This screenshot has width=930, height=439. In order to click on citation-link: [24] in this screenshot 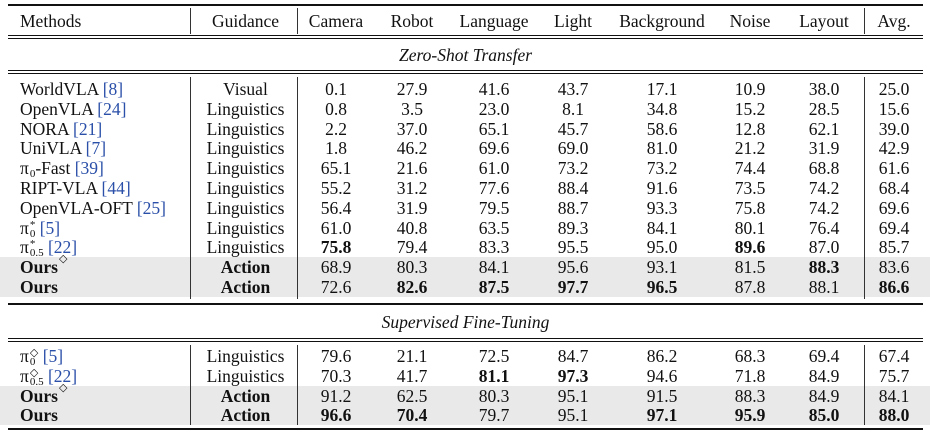, I will do `click(112, 108)`.